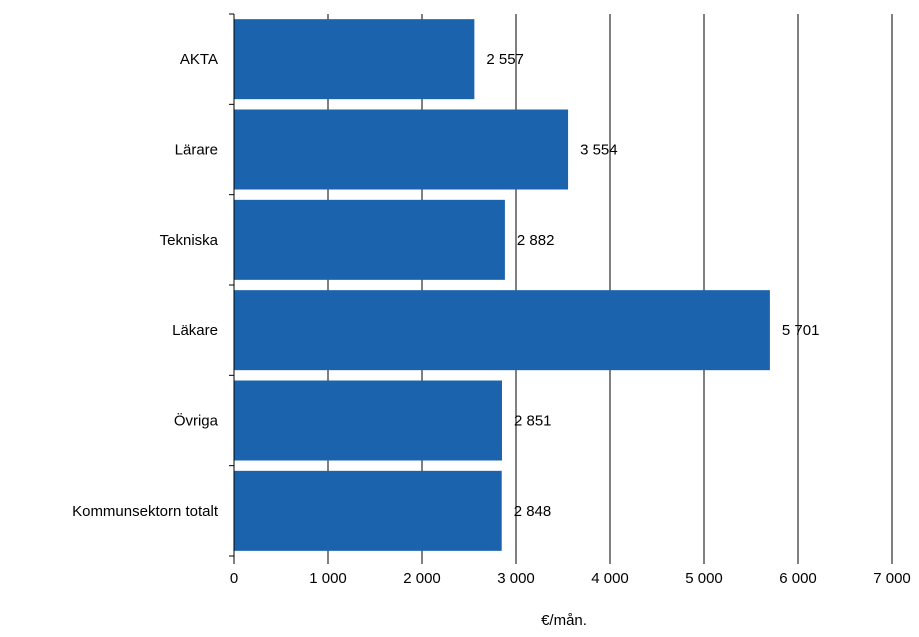  What do you see at coordinates (610, 578) in the screenshot?
I see `x-tick-label: 4 000` at bounding box center [610, 578].